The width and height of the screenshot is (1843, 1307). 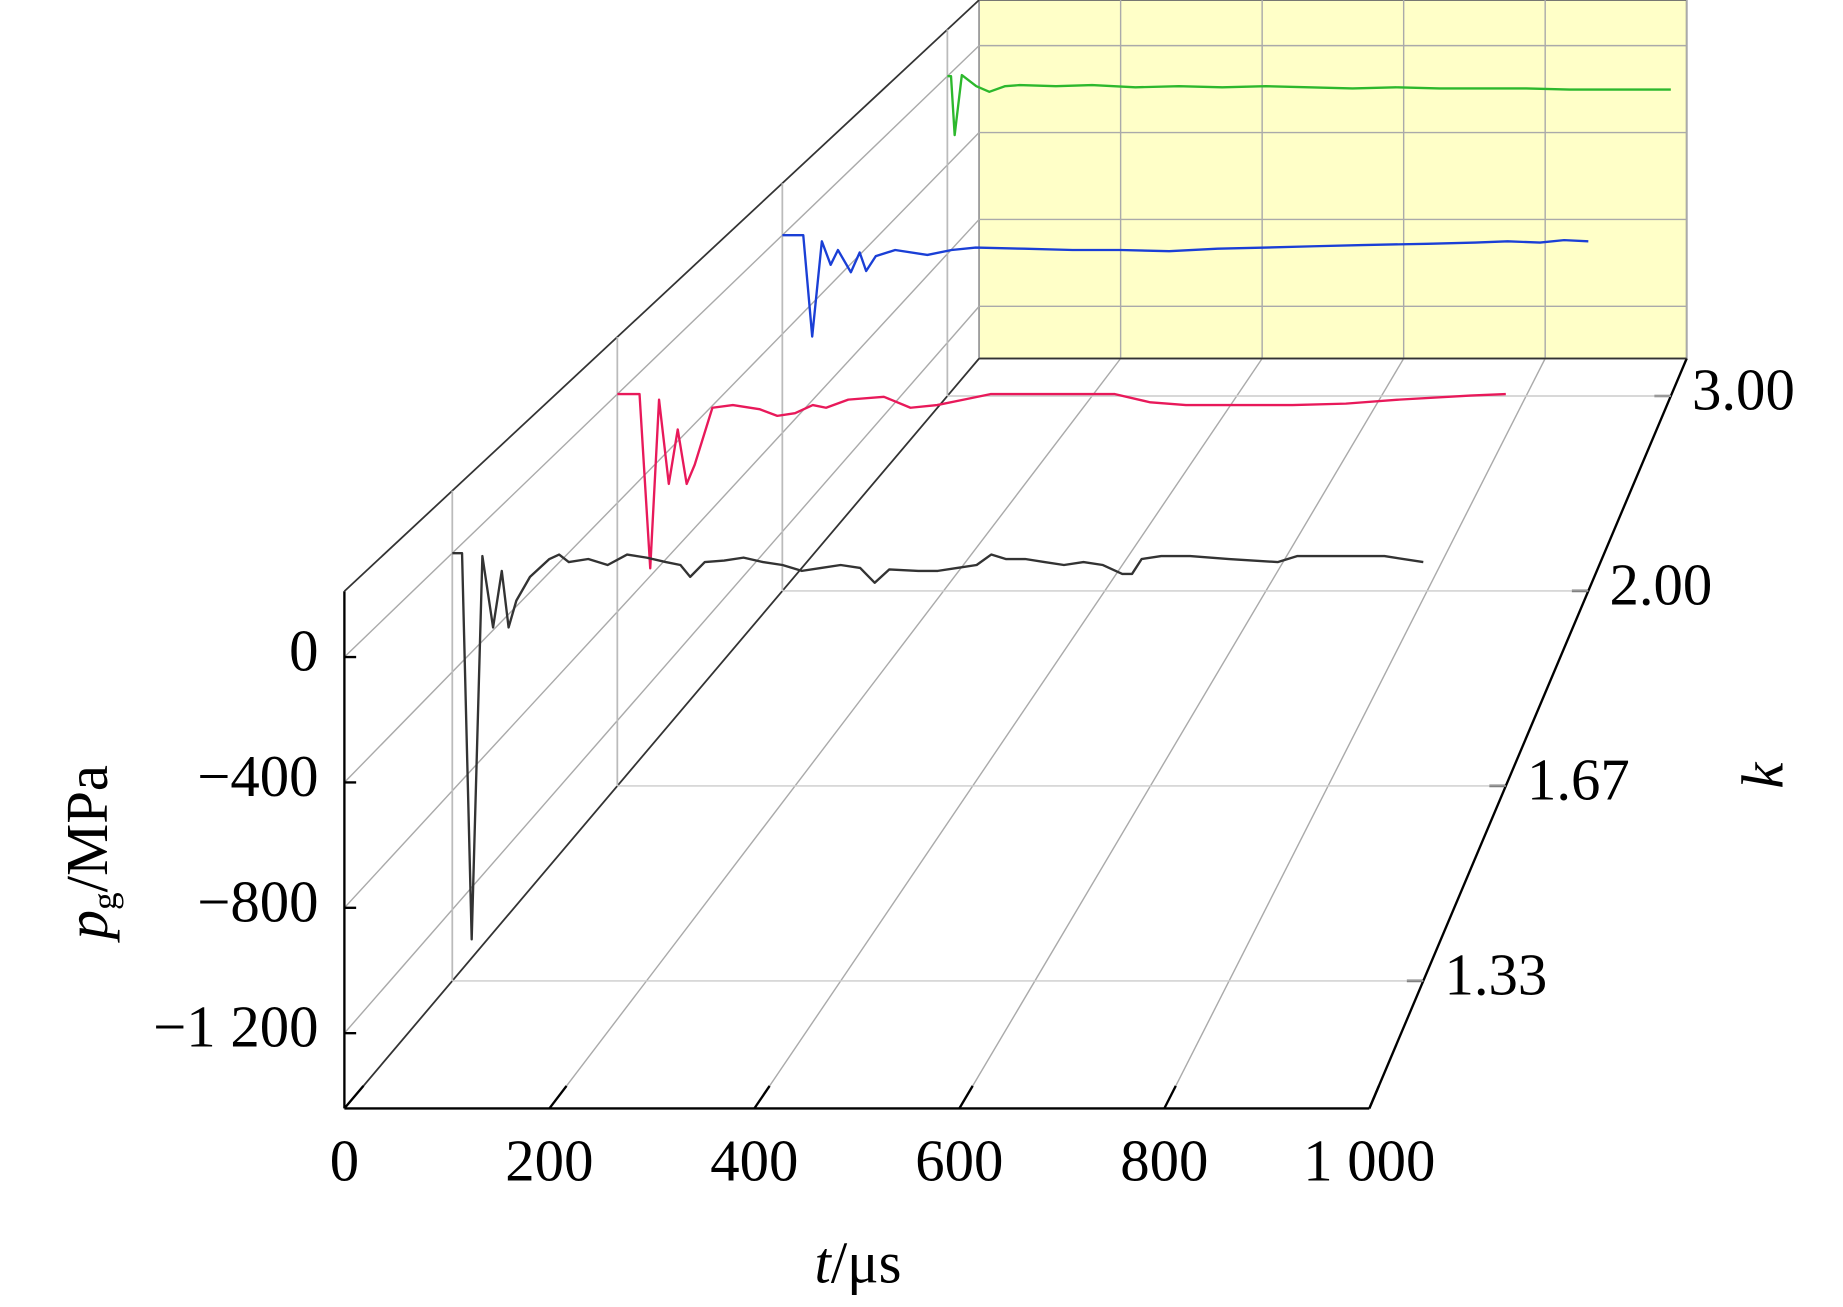 What do you see at coordinates (1164, 1161) in the screenshot?
I see `x-tick-label: 800` at bounding box center [1164, 1161].